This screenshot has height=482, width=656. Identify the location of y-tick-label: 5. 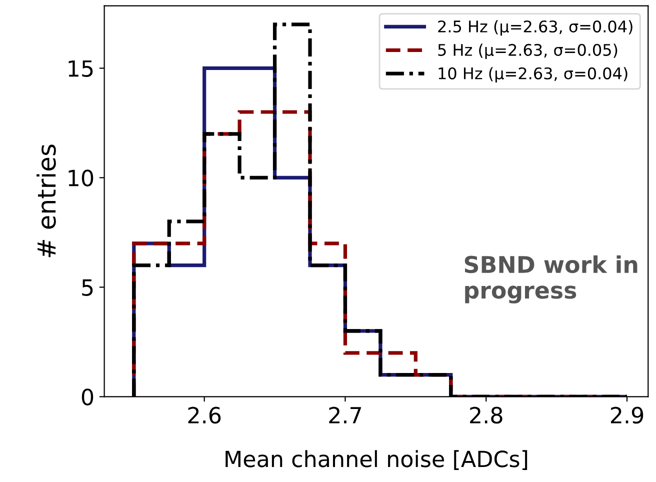
(87, 287).